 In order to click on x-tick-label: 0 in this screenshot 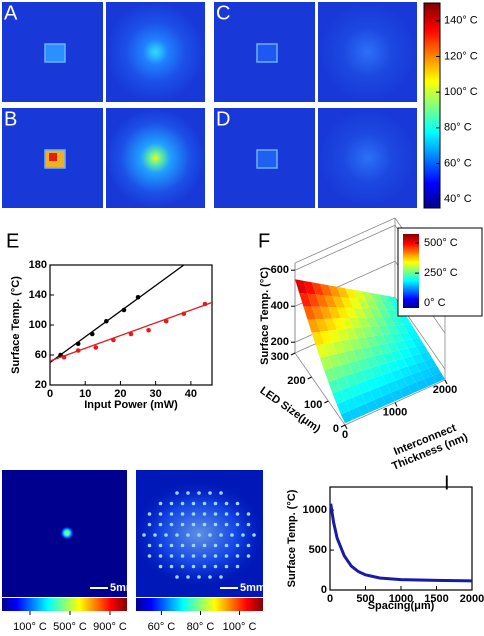, I will do `click(330, 599)`.